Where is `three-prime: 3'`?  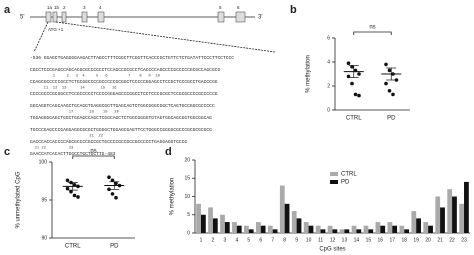 three-prime: 3' is located at coordinates (260, 18).